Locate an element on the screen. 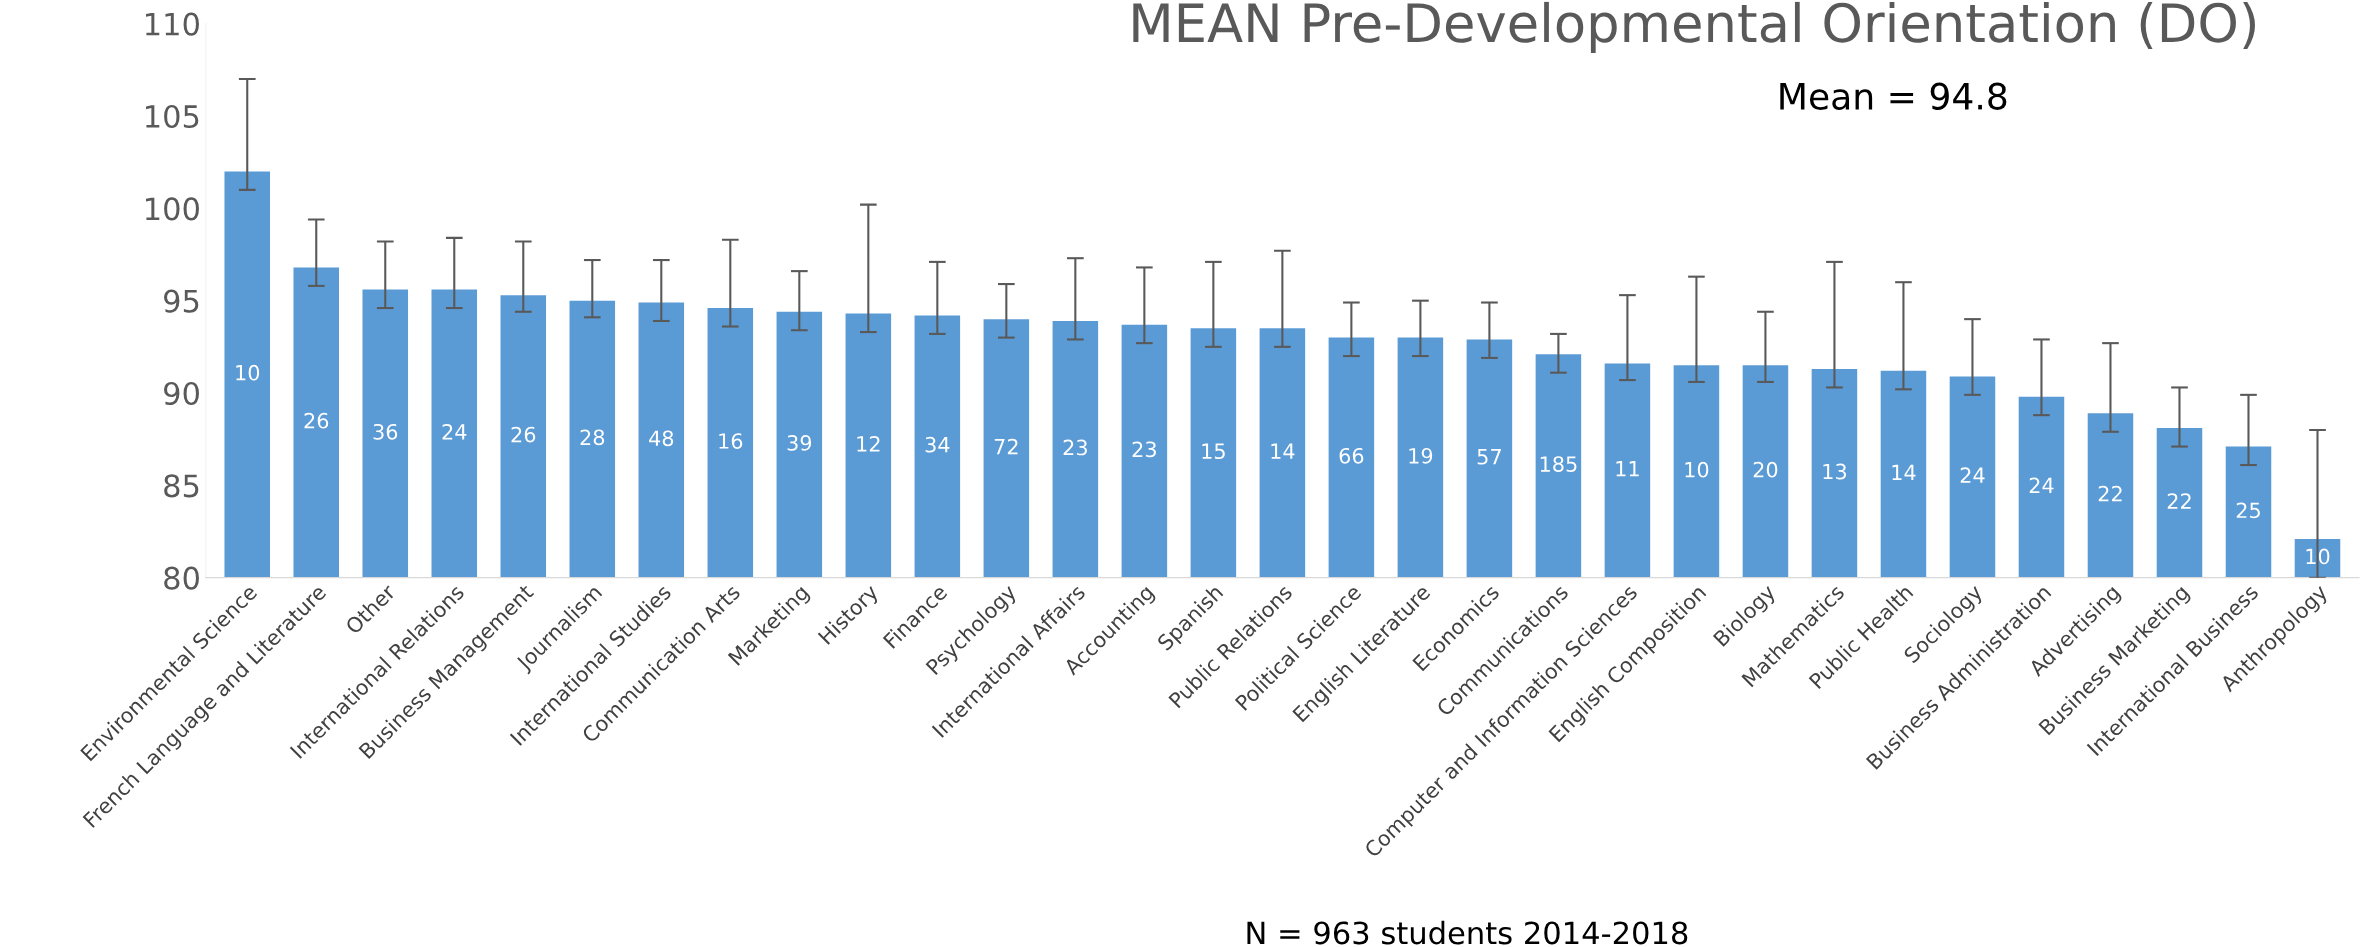 The width and height of the screenshot is (2366, 947). annotation: 19 is located at coordinates (1421, 455).